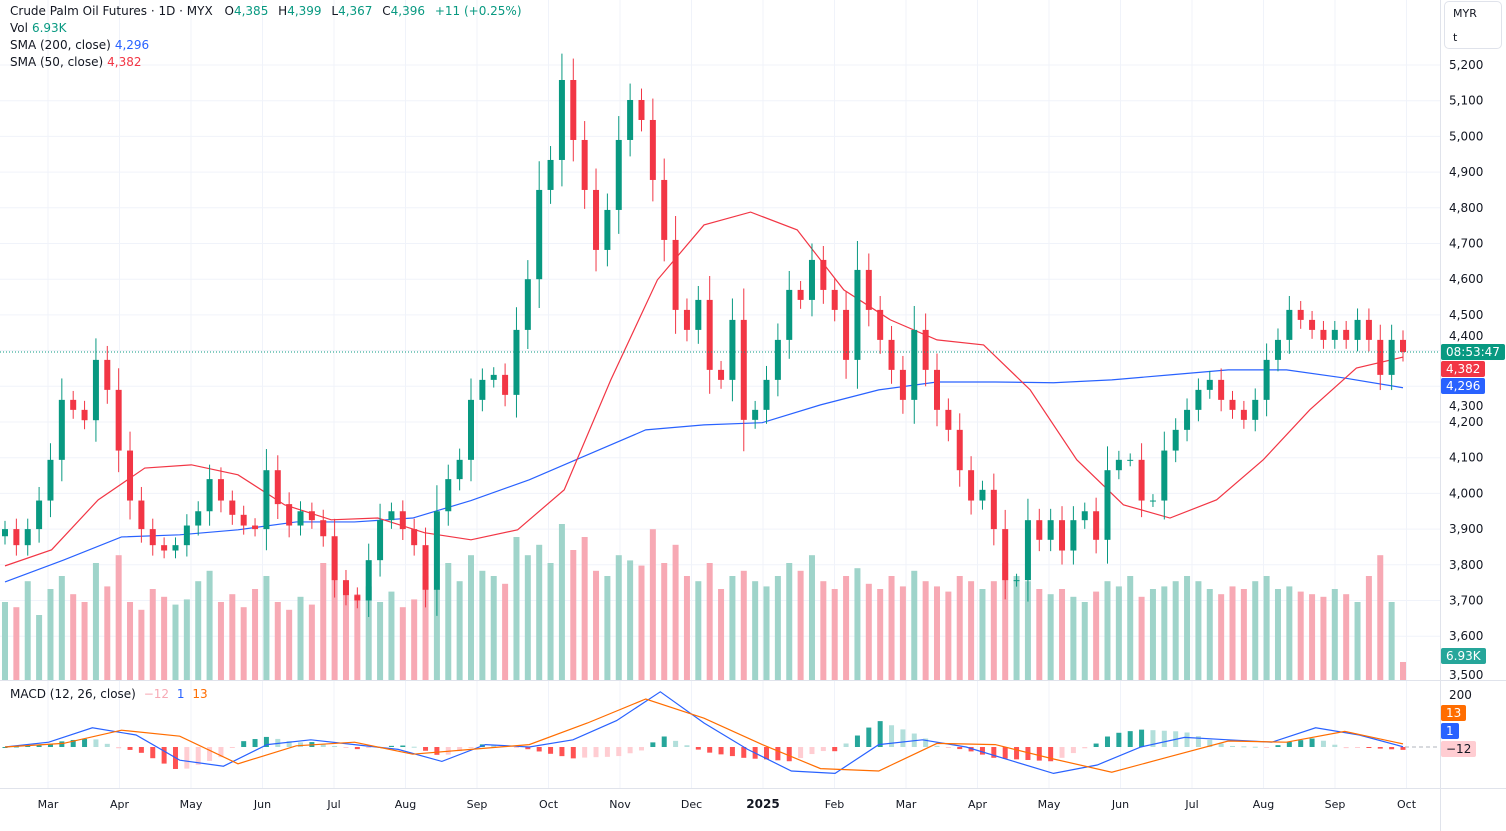  Describe the element at coordinates (704, 733) in the screenshot. I see `macd-line` at that location.